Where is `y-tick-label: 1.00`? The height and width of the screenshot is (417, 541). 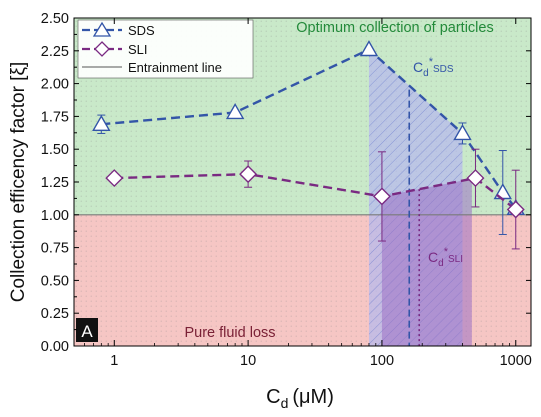
y-tick-label: 1.00 is located at coordinates (55, 216).